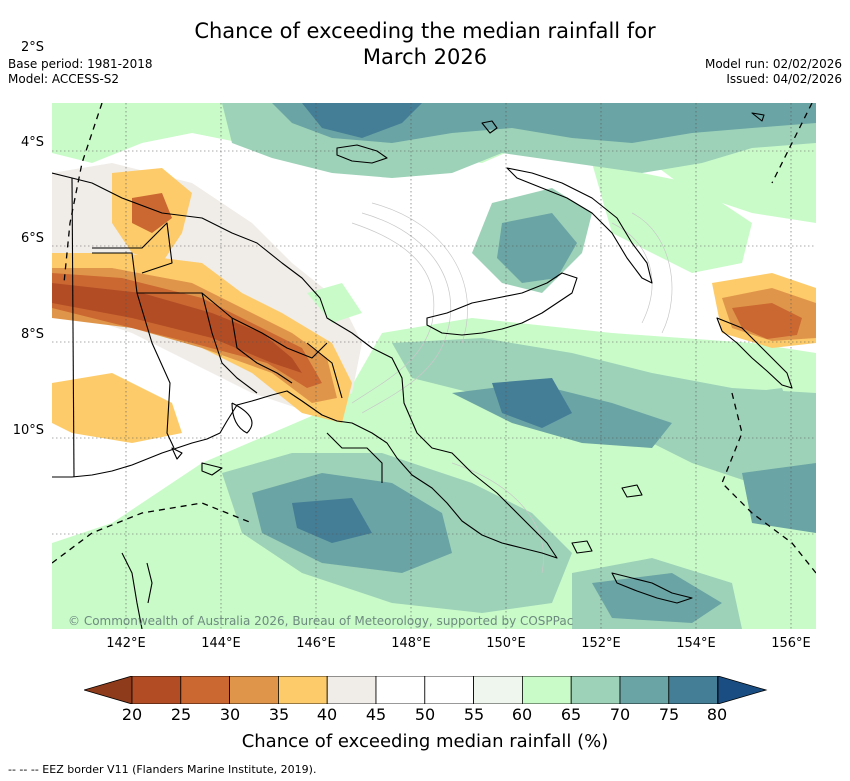  I want to click on colorbar-tick-60: 60, so click(522, 714).